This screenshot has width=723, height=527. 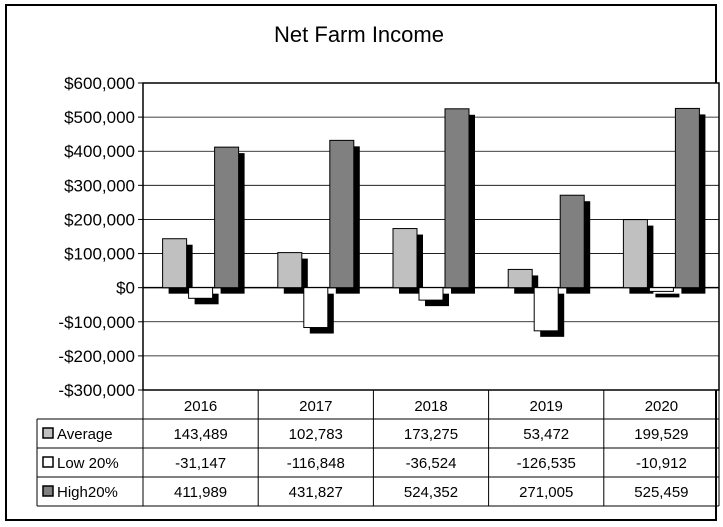 I want to click on y-tick-label: $500,000, so click(x=99, y=117).